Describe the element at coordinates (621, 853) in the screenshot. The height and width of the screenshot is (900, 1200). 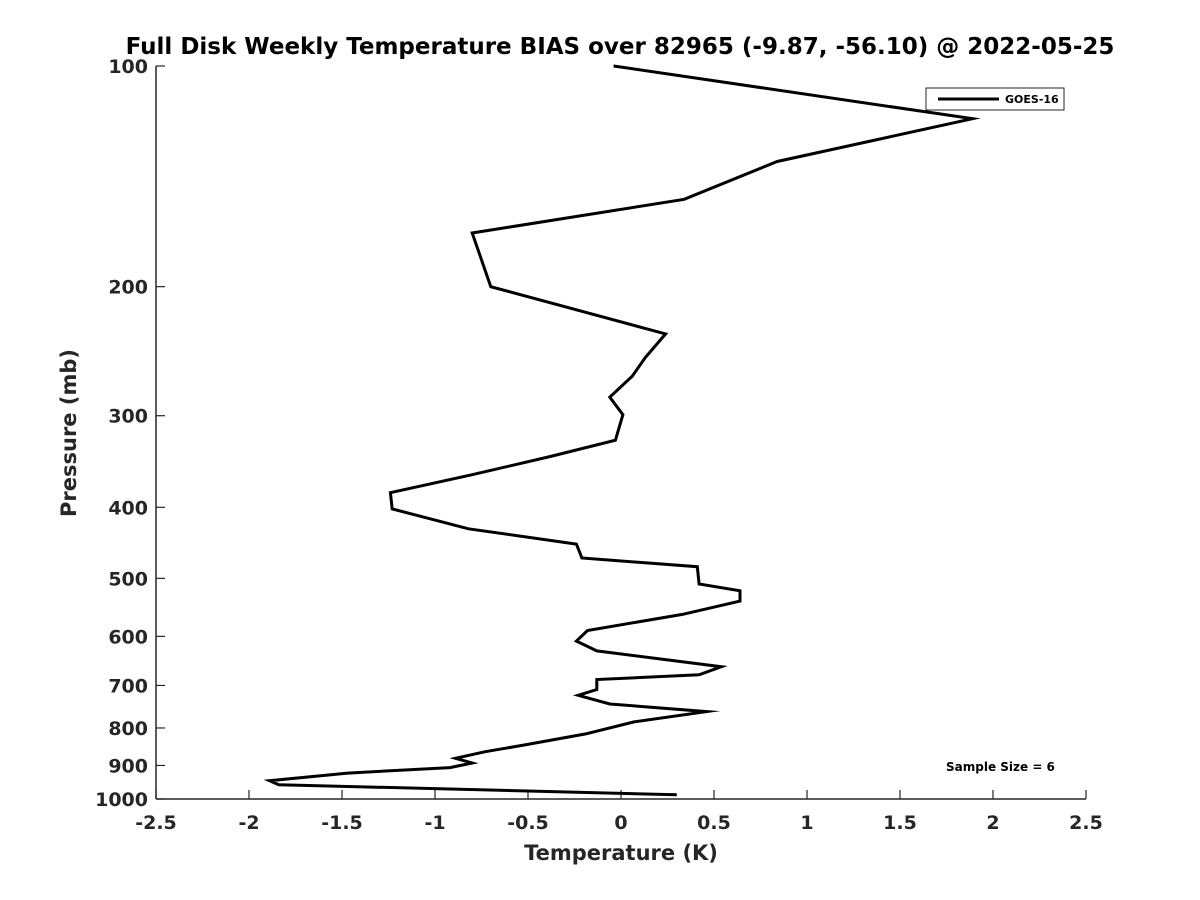
I see `x-axis-label: Temperature (K)` at that location.